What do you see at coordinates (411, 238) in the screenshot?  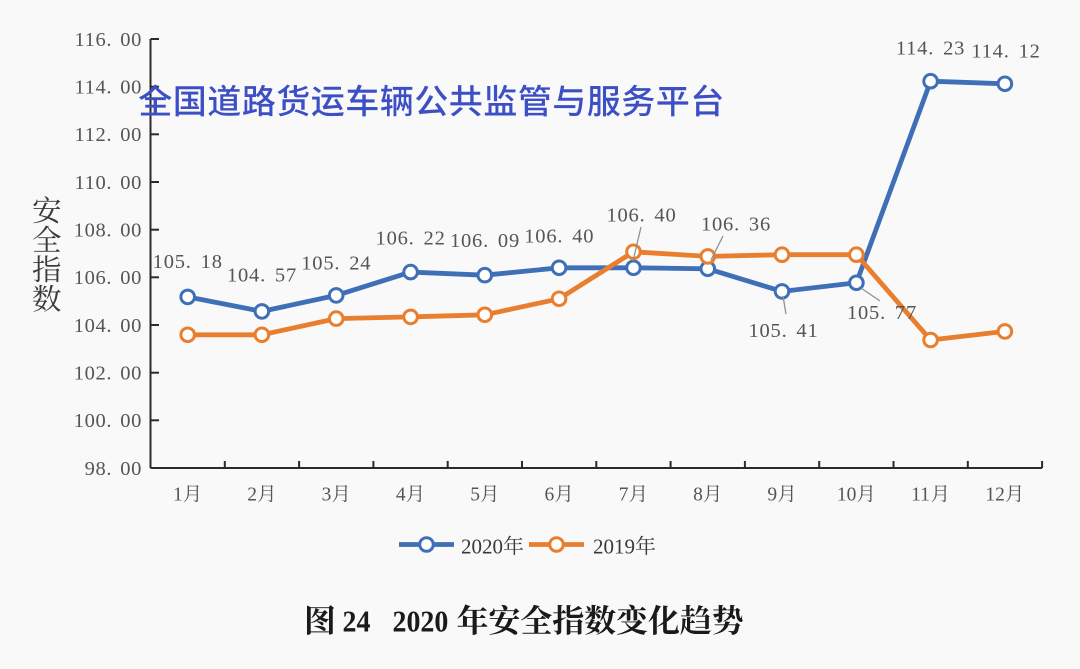 I see `svg-text: 106. 22` at bounding box center [411, 238].